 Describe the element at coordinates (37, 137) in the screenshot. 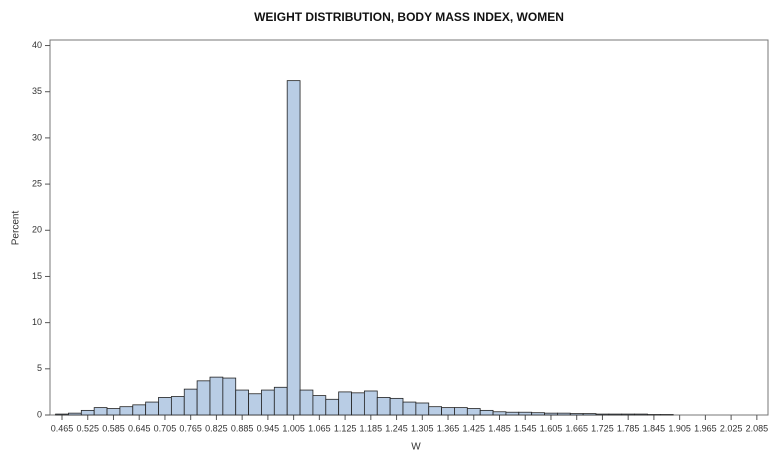

I see `y-tick-label: 30` at that location.